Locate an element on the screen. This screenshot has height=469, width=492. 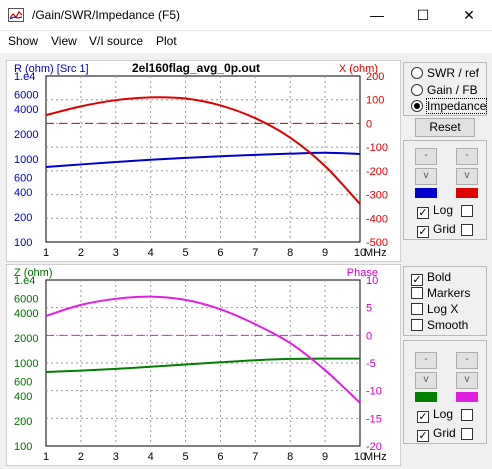
right-grid-checkbox-top is located at coordinates (467, 230).